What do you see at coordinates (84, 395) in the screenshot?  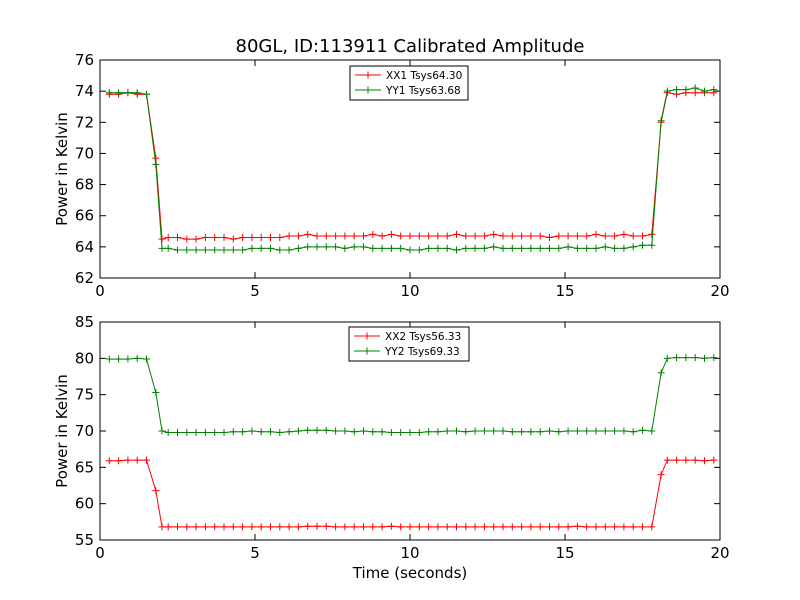 I see `y-tick-label: 75` at bounding box center [84, 395].